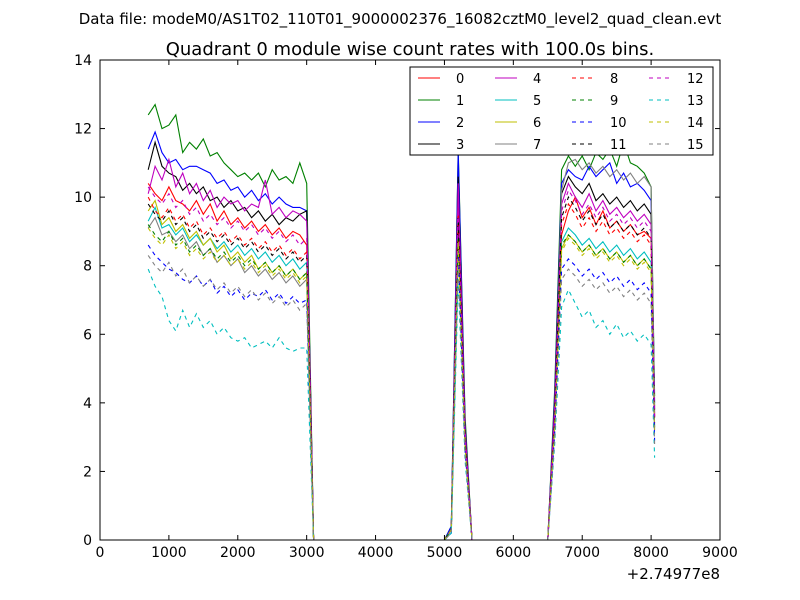 Image resolution: width=800 pixels, height=600 pixels. Describe the element at coordinates (460, 79) in the screenshot. I see `legend-label-0: 0` at that location.